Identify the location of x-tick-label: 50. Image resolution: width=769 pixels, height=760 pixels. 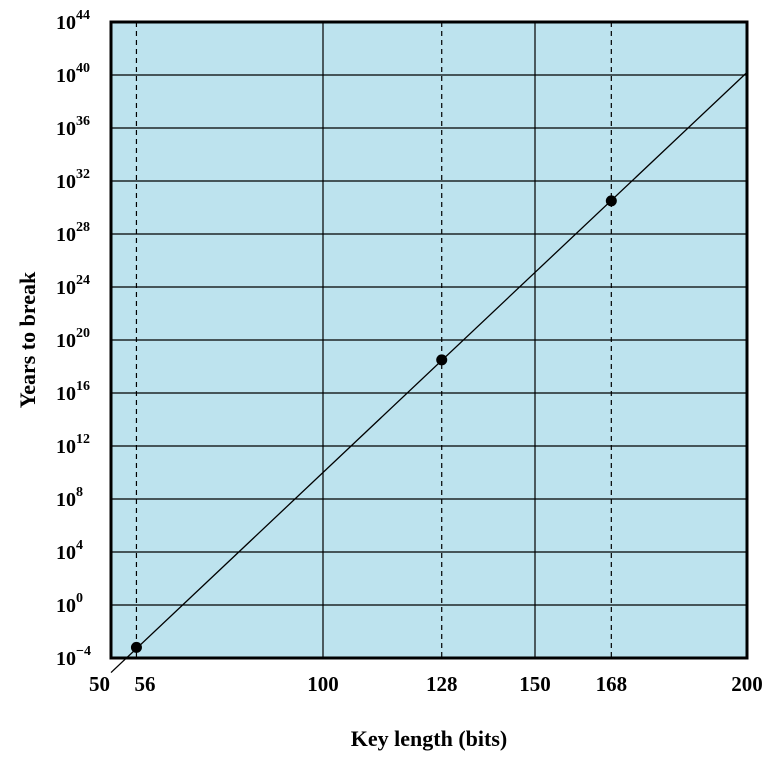
(99, 684).